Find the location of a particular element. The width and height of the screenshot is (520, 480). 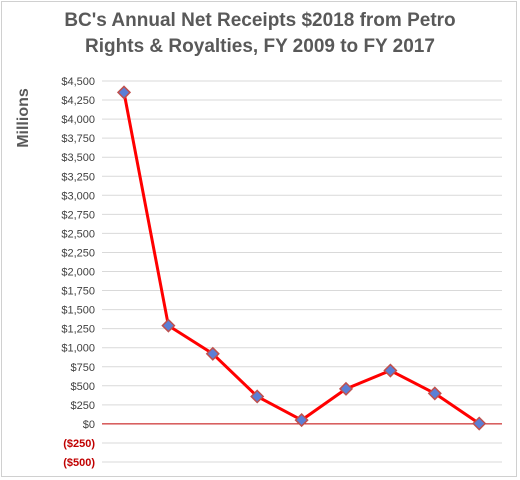

y-tick-label: $3,250 is located at coordinates (78, 177).